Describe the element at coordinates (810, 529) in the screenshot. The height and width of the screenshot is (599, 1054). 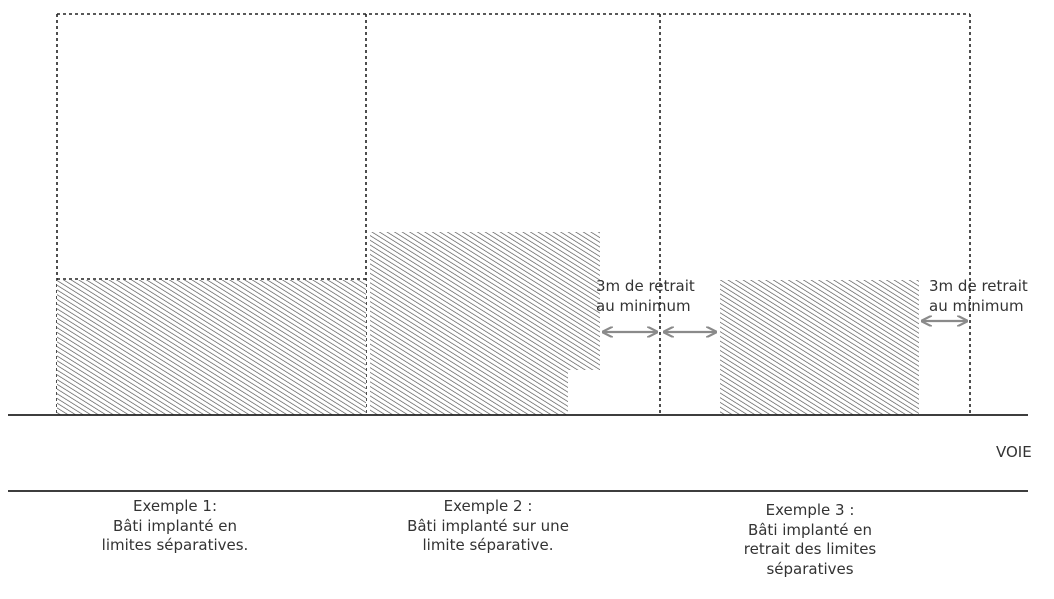
I see `caption-example-3-line1: Bâti implanté en` at that location.